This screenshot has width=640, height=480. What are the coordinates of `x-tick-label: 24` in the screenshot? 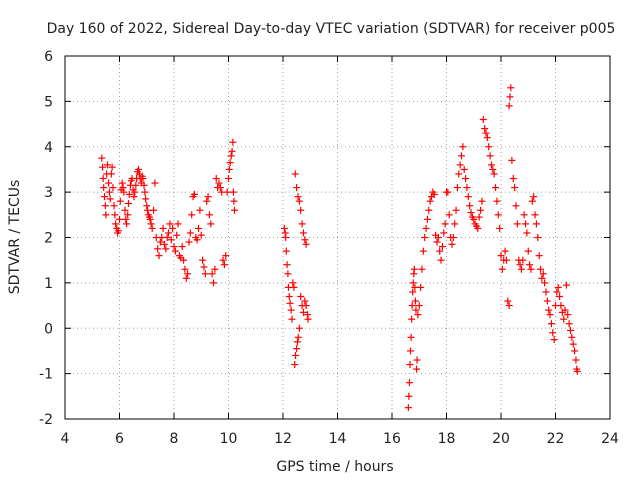 It's located at (610, 439).